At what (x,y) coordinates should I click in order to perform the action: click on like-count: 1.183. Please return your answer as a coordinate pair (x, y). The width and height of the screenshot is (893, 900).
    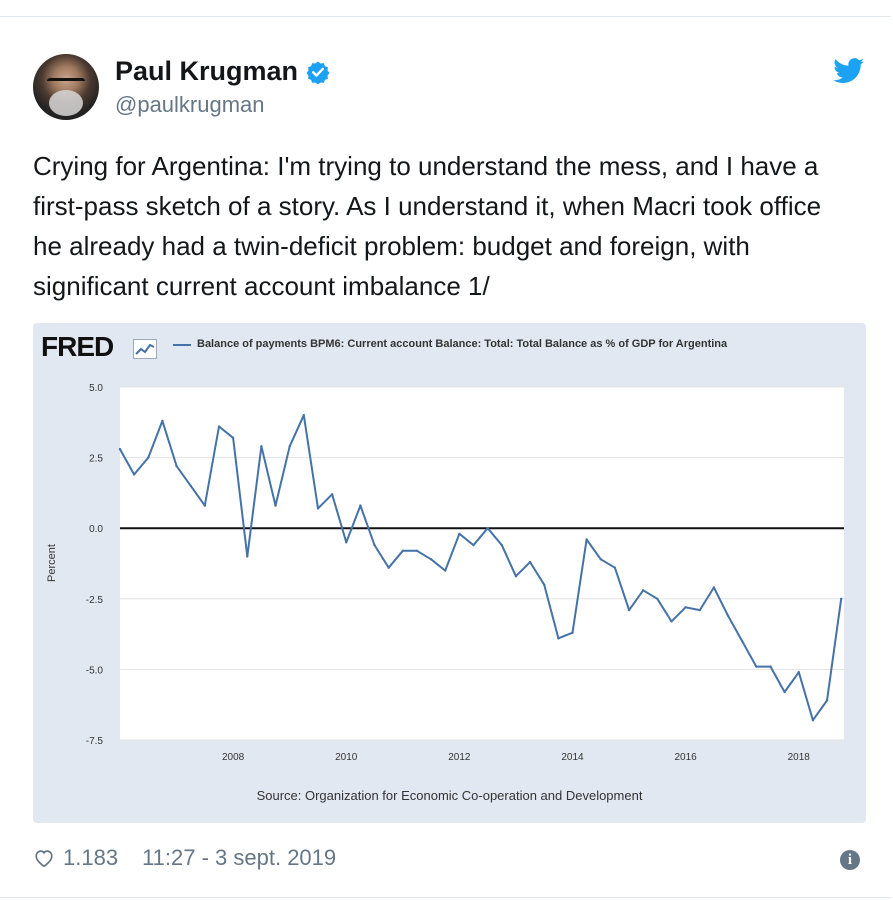
    Looking at the image, I should click on (91, 857).